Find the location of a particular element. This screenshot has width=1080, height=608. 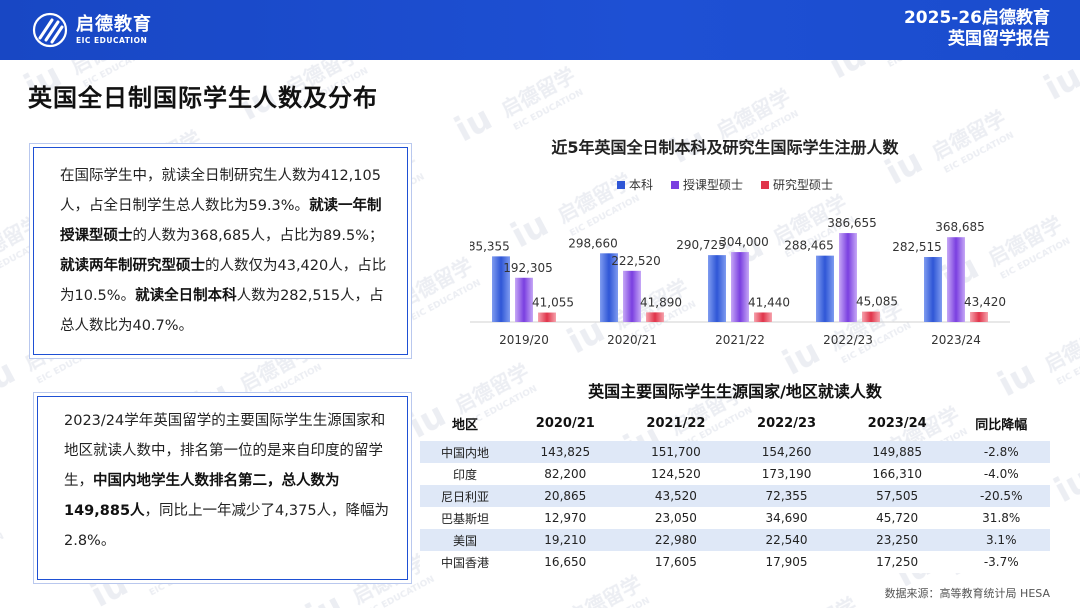

page-title: 英国全日制国际学生人数及分布 is located at coordinates (203, 98).